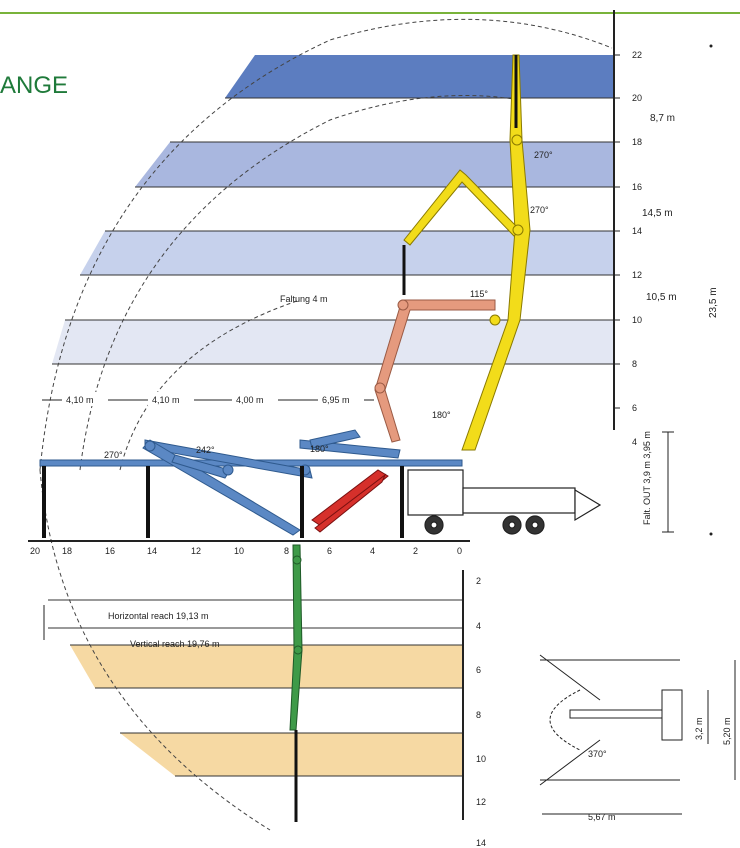 Image resolution: width=740 pixels, height=848 pixels. What do you see at coordinates (637, 98) in the screenshot?
I see `height-tick-1: 20` at bounding box center [637, 98].